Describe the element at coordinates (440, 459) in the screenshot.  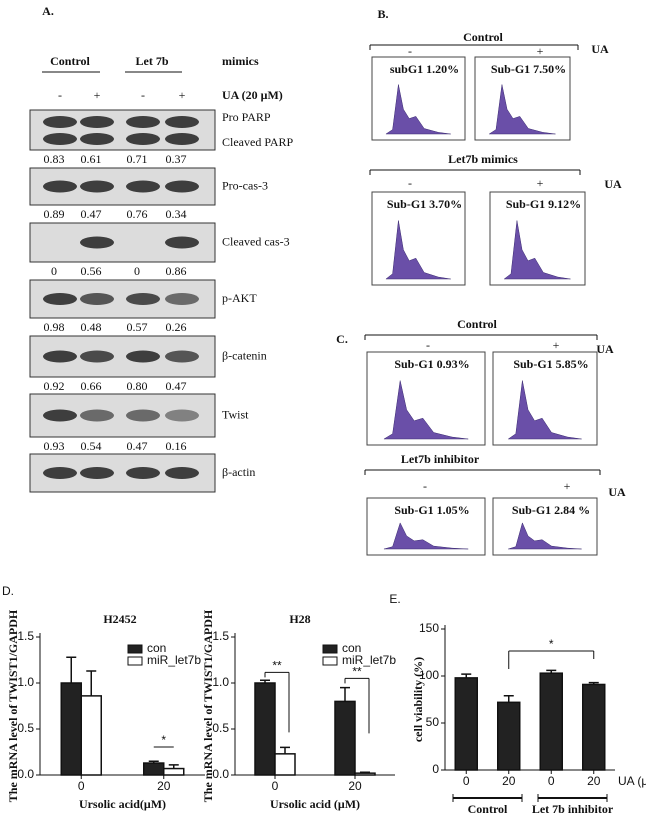
I see `row-title: Let7b inhibitor` at that location.